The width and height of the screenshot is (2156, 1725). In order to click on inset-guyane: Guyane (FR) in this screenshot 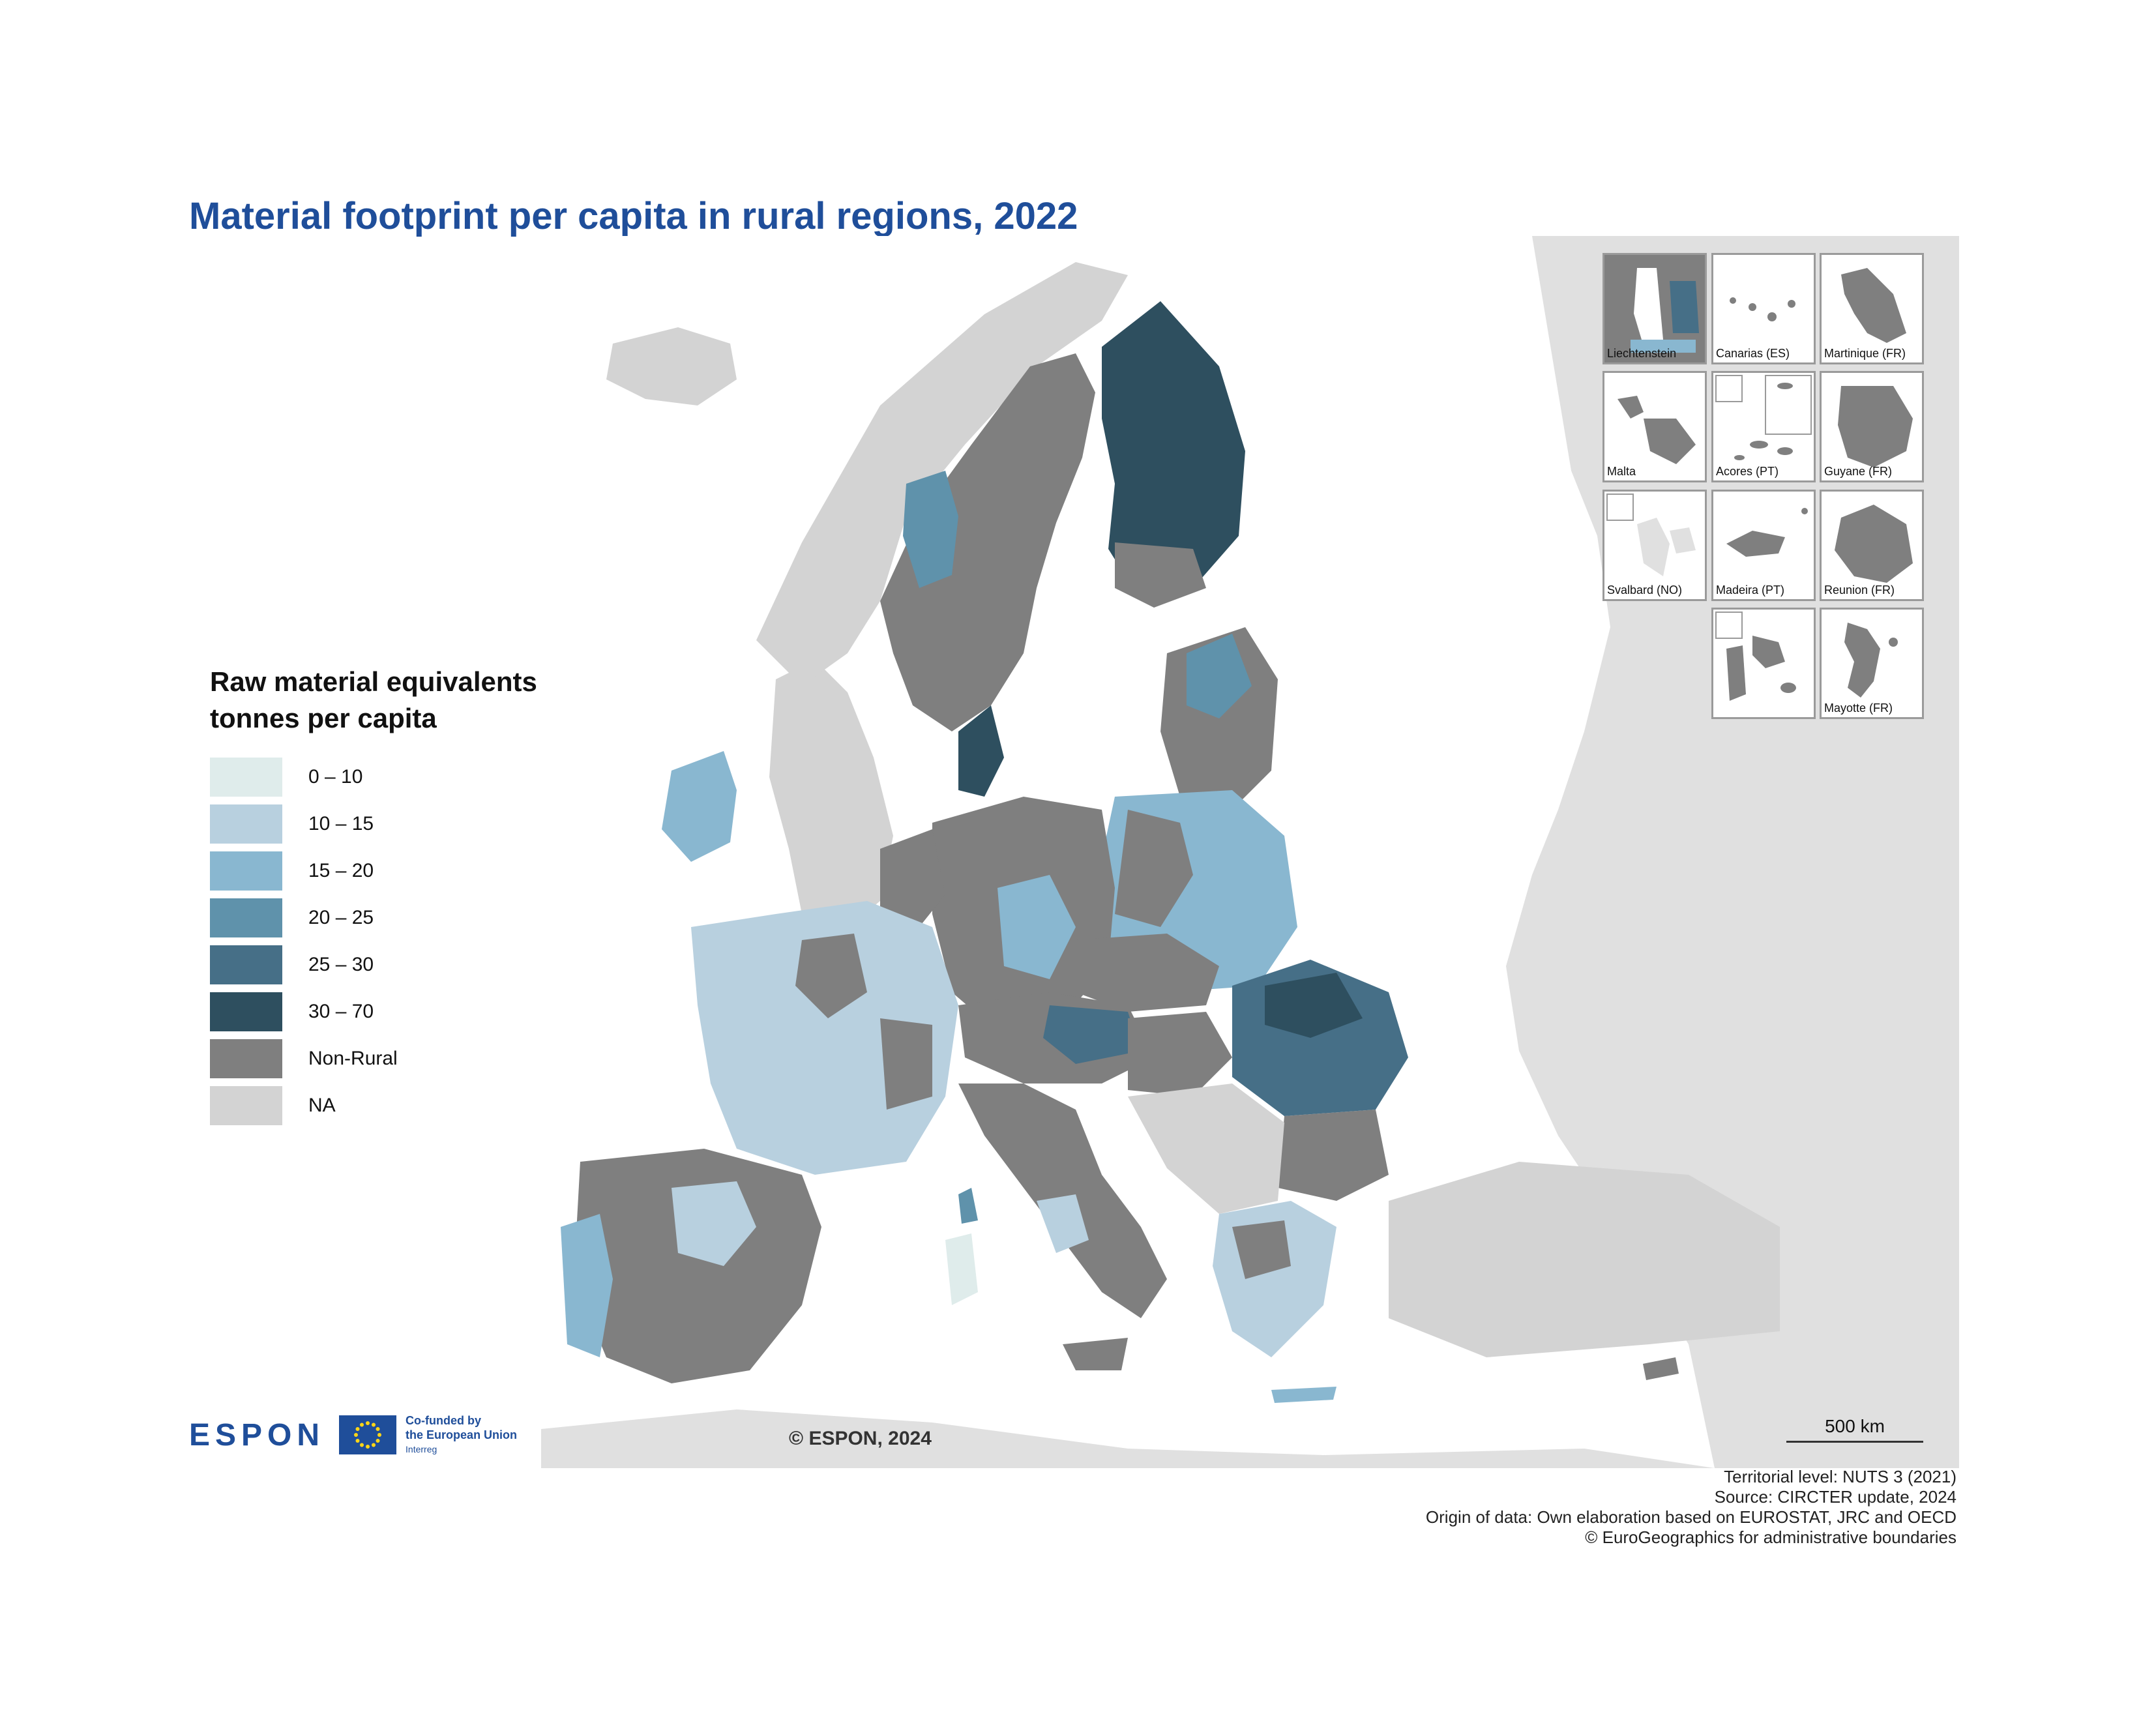, I will do `click(1872, 426)`.